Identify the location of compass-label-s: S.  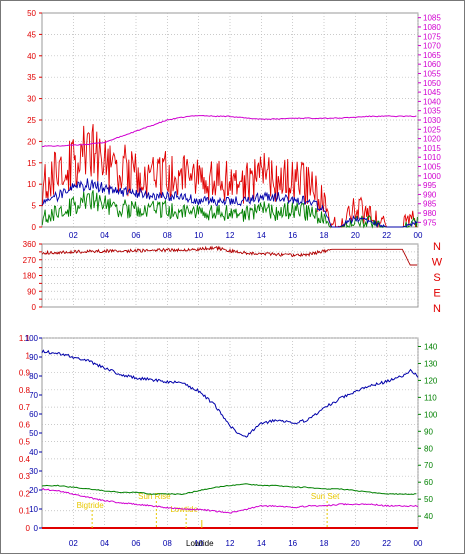
(436, 278).